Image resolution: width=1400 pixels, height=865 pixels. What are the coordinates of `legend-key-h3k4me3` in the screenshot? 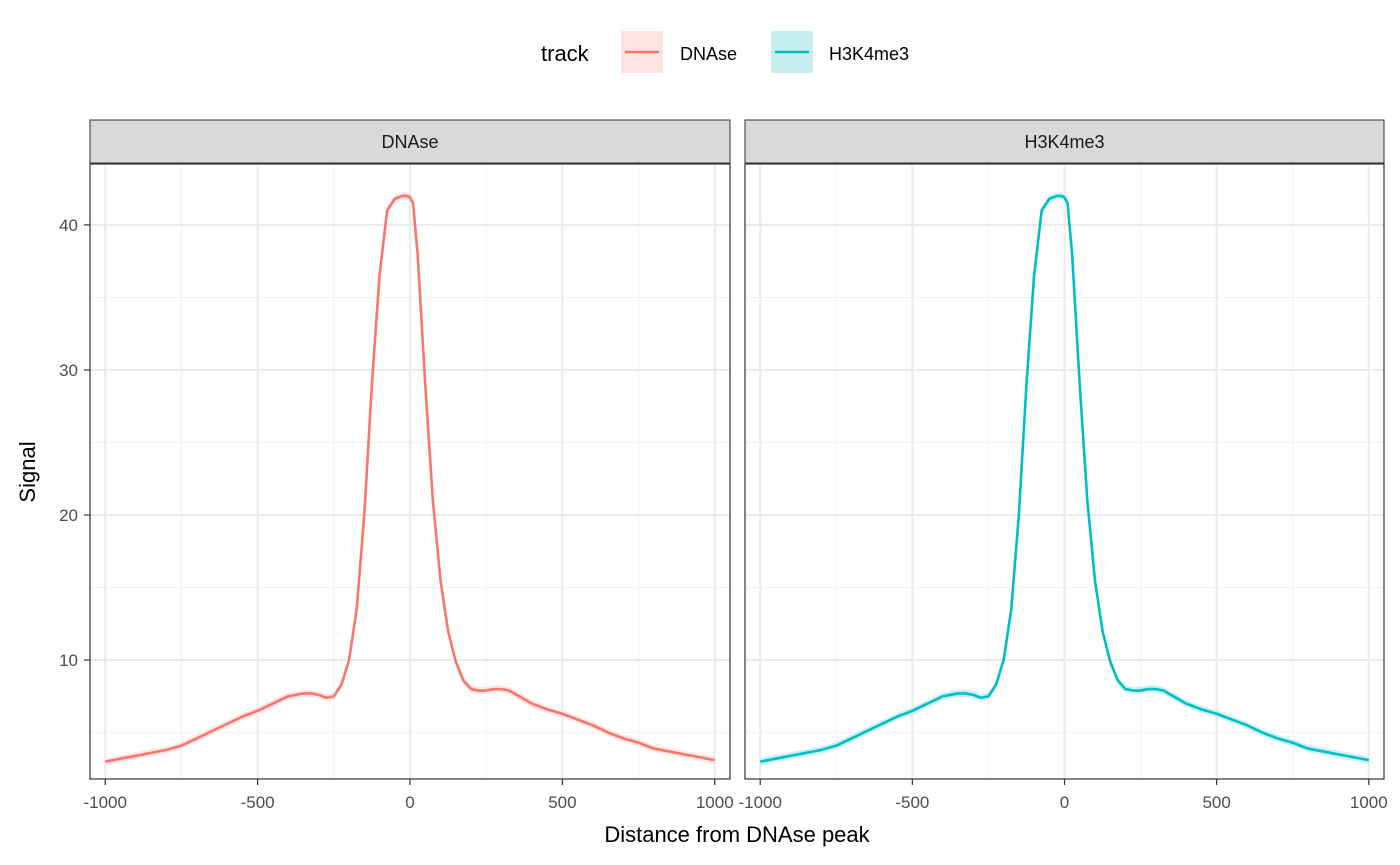 It's located at (792, 52).